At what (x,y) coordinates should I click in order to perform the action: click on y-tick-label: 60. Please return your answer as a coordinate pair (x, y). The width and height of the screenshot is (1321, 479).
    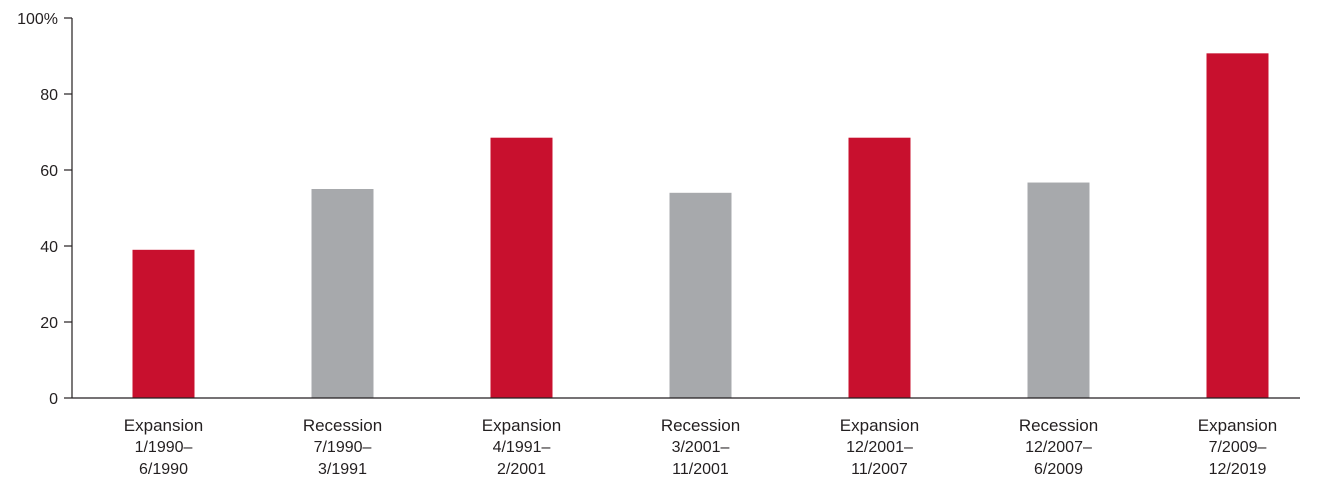
    Looking at the image, I should click on (49, 171).